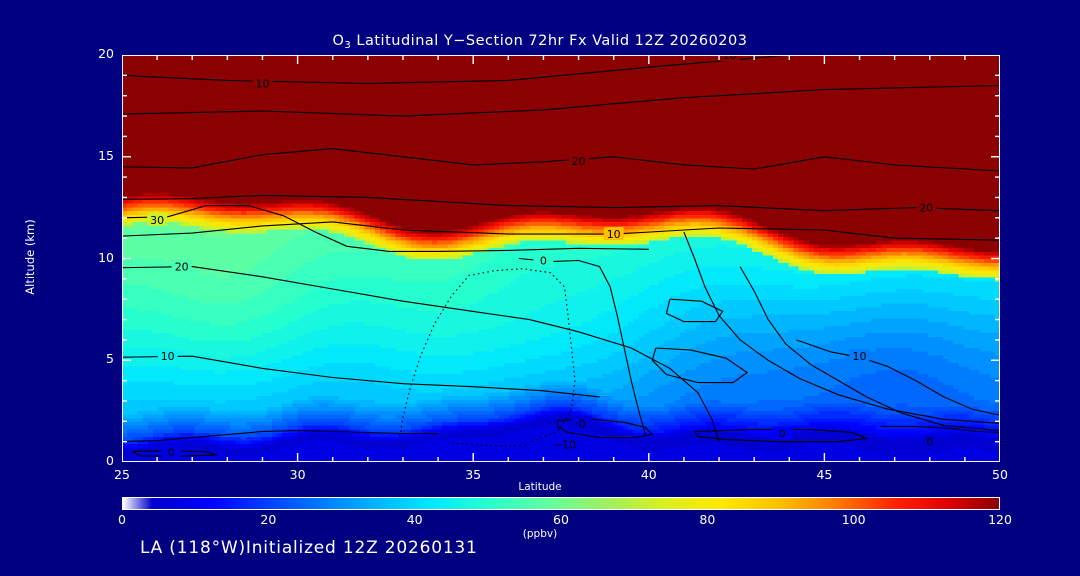 Image resolution: width=1080 pixels, height=576 pixels. What do you see at coordinates (309, 548) in the screenshot?
I see `figure-caption: LA (118°W)Initialized 12Z 20260131` at bounding box center [309, 548].